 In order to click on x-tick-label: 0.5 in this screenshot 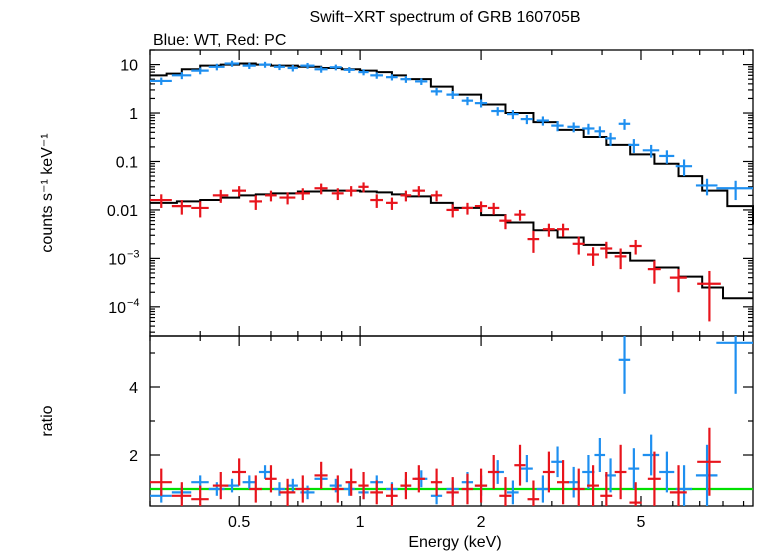, I will do `click(239, 522)`.